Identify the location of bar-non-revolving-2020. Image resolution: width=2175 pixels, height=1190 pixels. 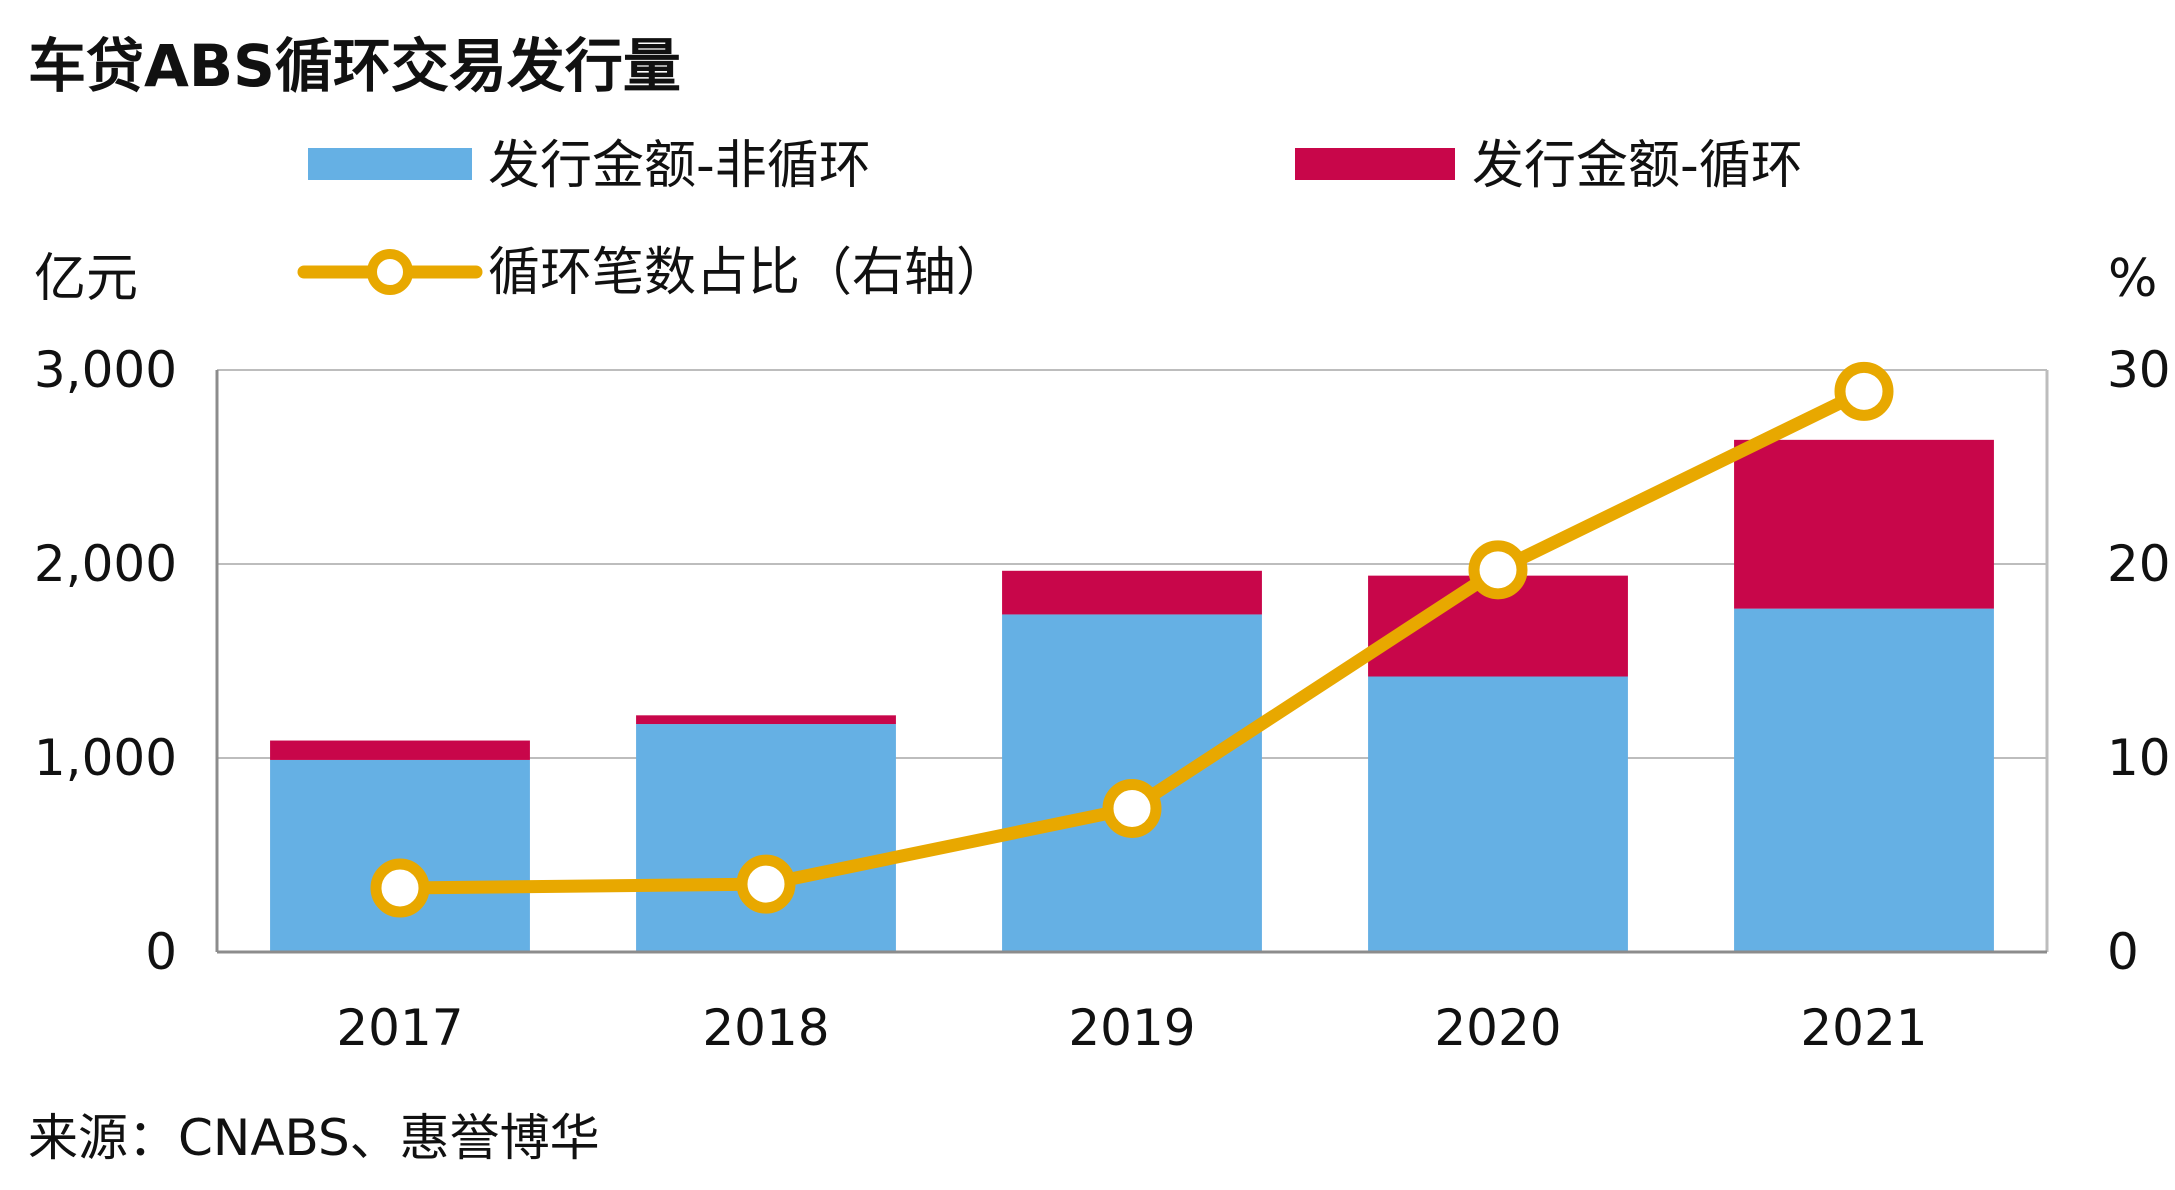
(1498, 814).